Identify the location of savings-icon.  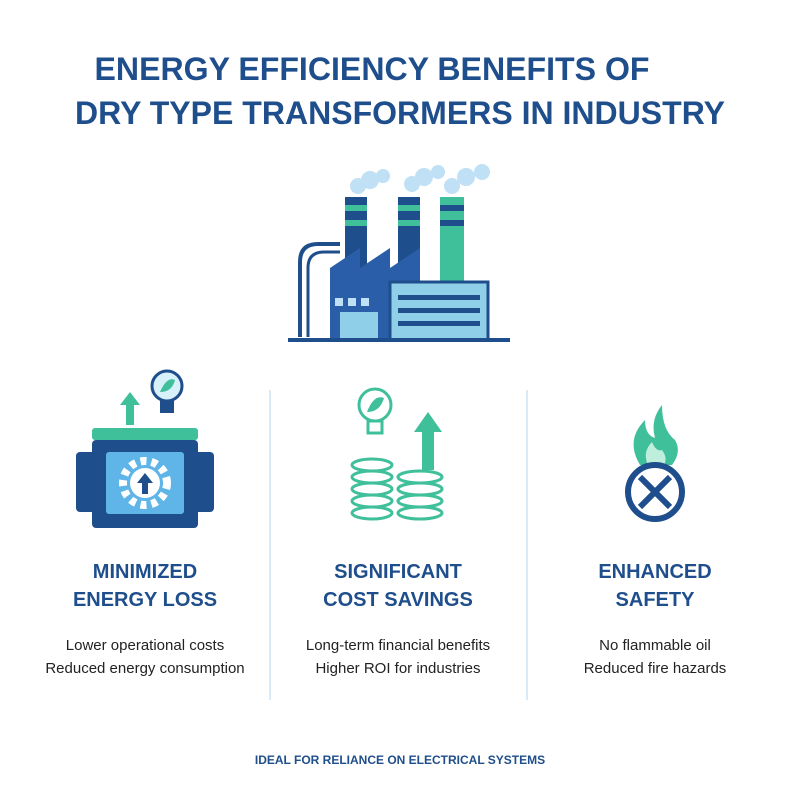
(397, 454).